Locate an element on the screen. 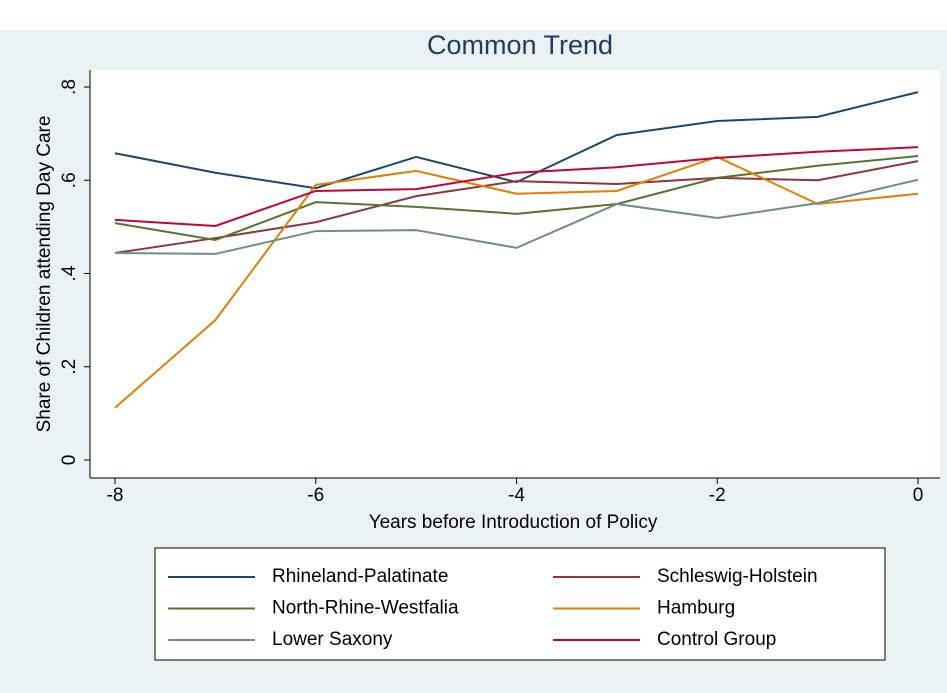 This screenshot has width=947, height=693. x-axis-label: Years before Introduction of Policy is located at coordinates (513, 522).